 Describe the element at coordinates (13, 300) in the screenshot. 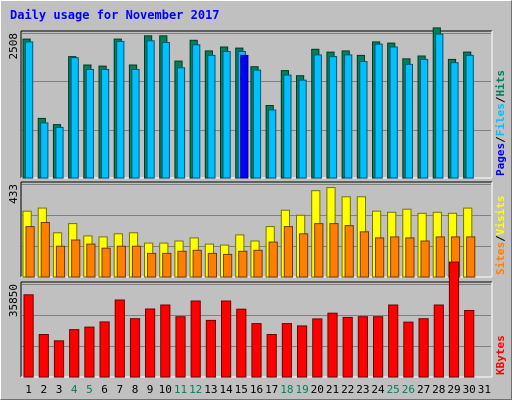

I see `y-max-label-kbytes: 35850` at that location.